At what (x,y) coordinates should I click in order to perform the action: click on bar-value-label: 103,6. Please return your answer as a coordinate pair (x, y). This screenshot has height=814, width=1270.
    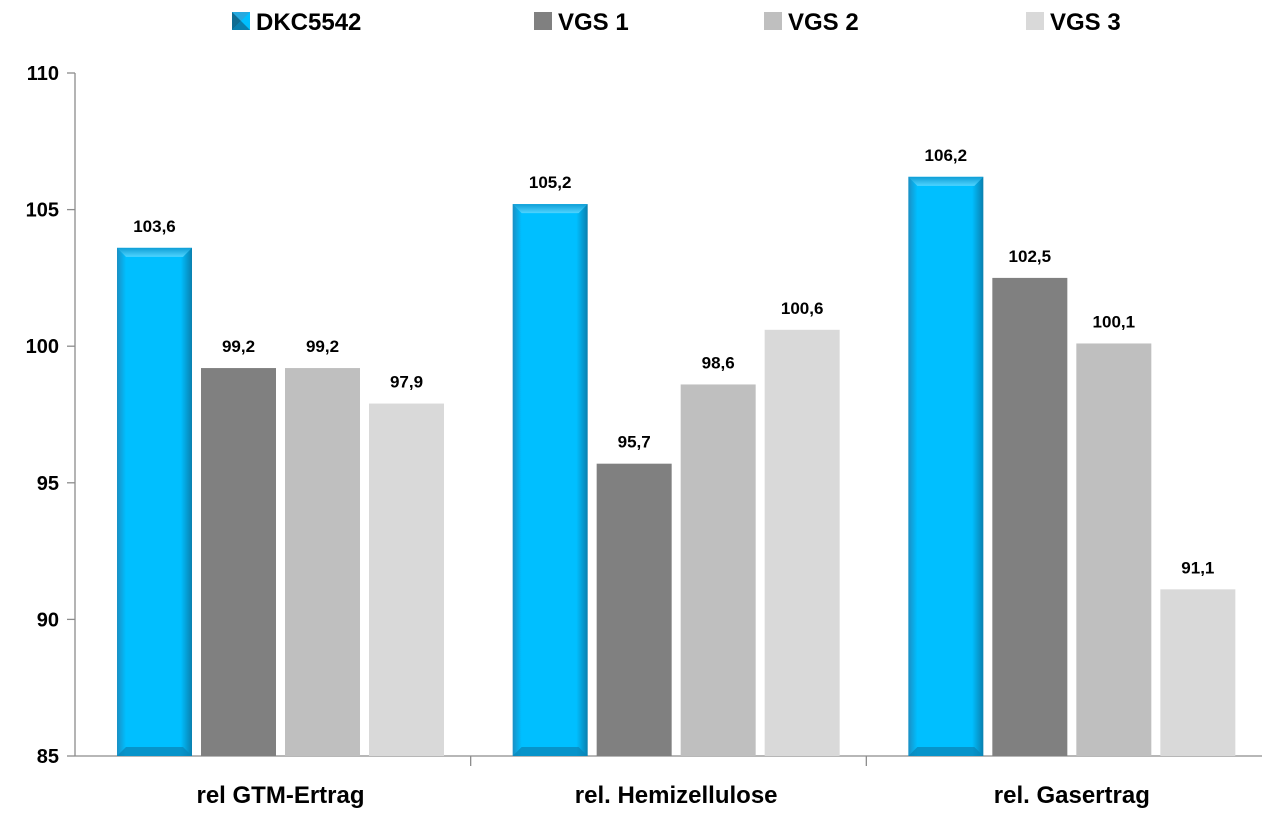
    Looking at the image, I should click on (154, 226).